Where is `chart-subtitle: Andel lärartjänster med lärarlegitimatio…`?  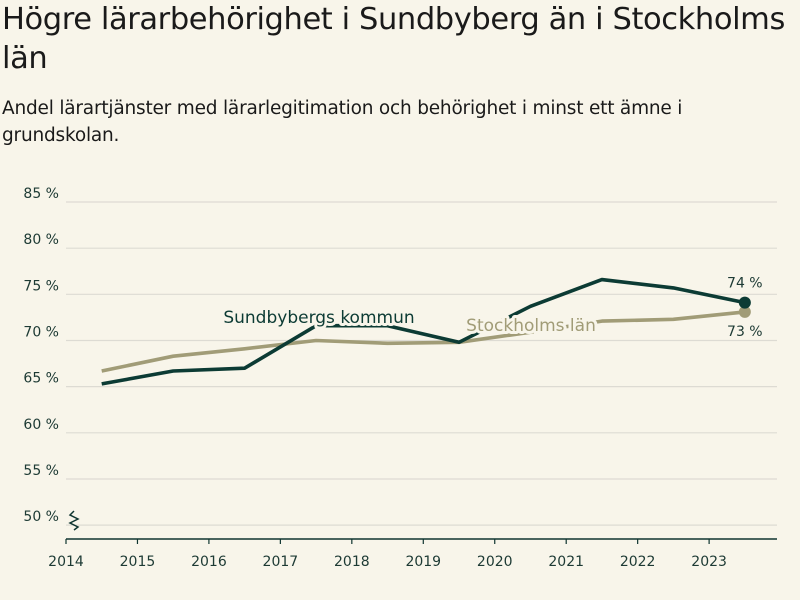 chart-subtitle: Andel lärartjänster med lärarlegitimatio… is located at coordinates (342, 122).